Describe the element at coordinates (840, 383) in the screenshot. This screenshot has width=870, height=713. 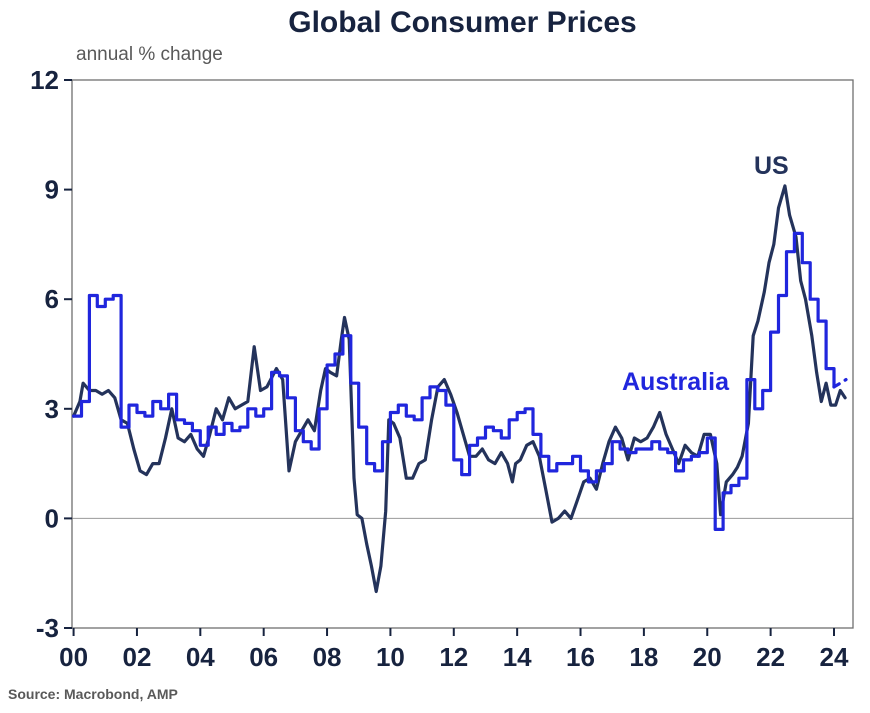
I see `australia-line-dashed-tail` at that location.